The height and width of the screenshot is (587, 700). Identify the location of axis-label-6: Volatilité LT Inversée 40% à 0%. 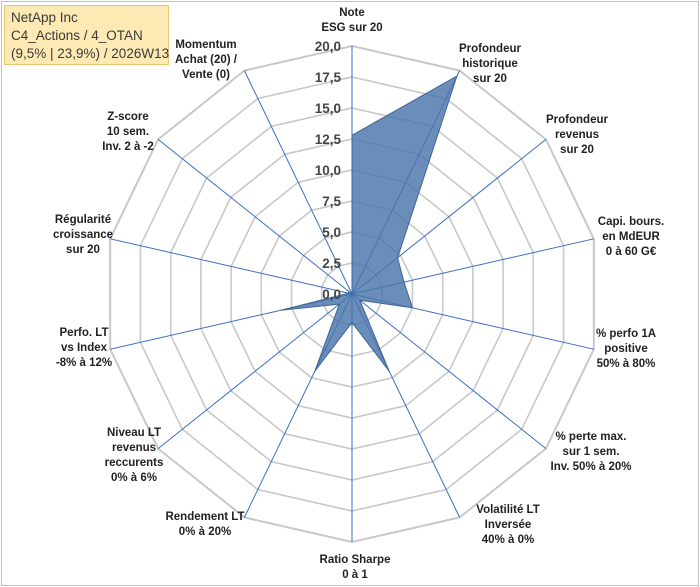
(507, 525).